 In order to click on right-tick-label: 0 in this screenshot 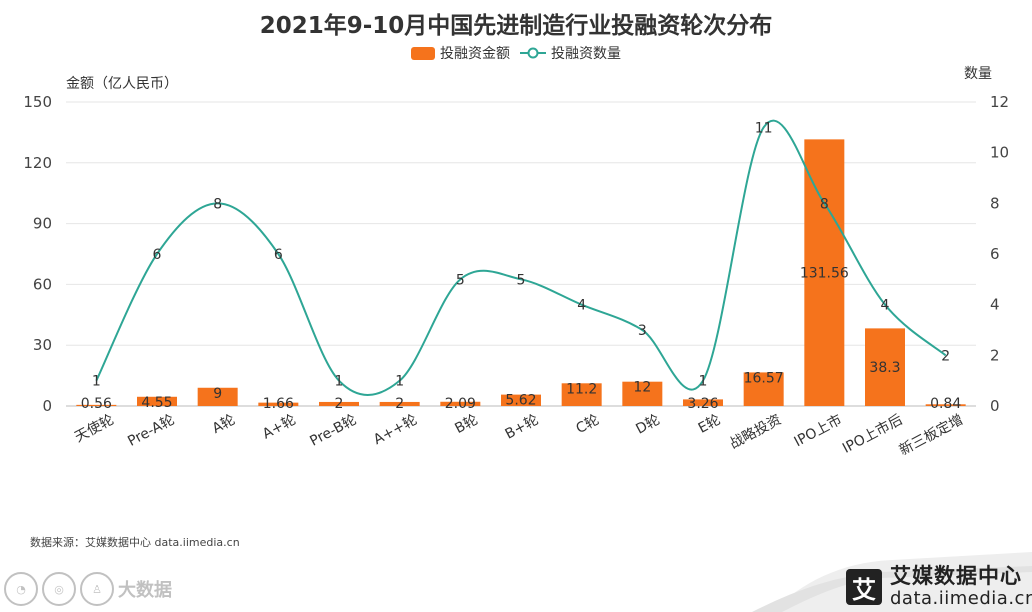, I will do `click(995, 406)`.